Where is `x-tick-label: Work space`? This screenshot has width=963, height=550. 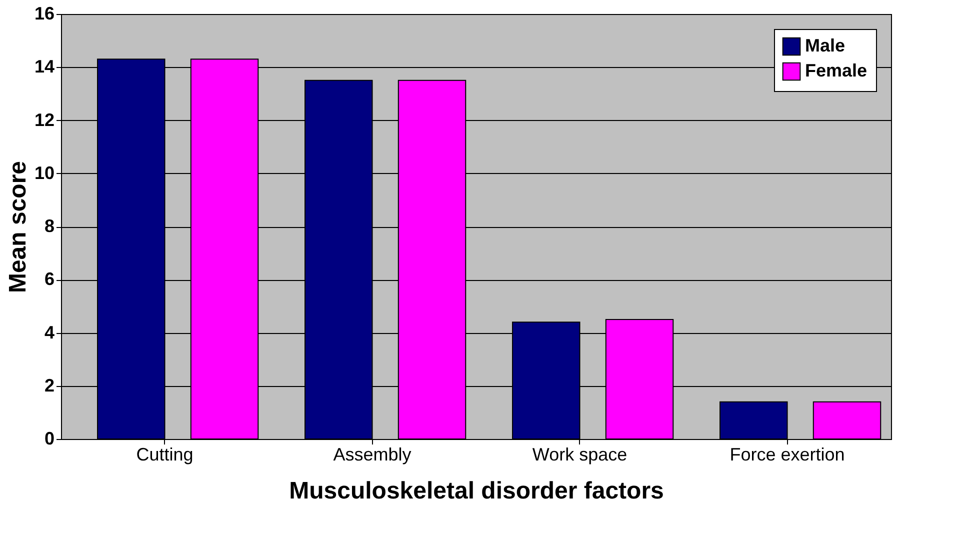 x-tick-label: Work space is located at coordinates (580, 454).